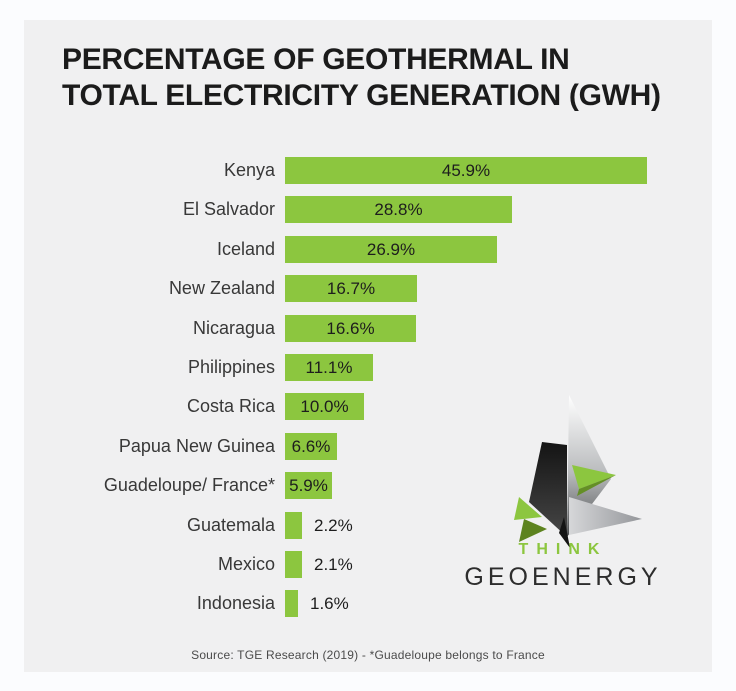 This screenshot has width=736, height=691. I want to click on chart-row: Costa Rica 10.0%, so click(364, 407).